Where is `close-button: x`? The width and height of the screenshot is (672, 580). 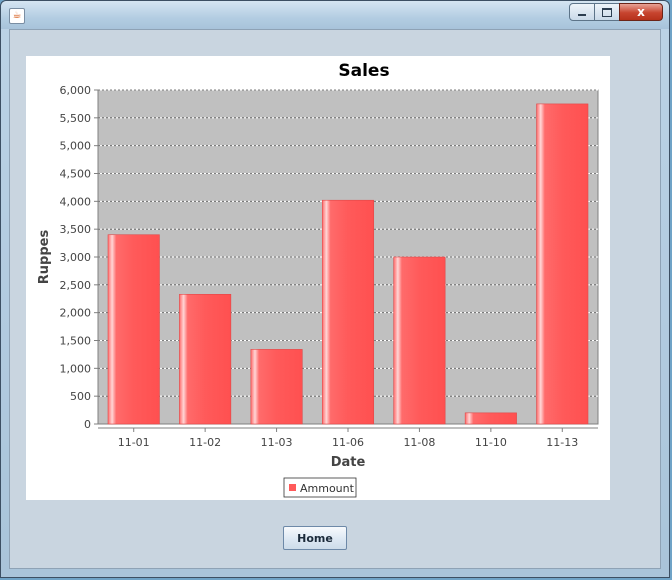 close-button: x is located at coordinates (641, 12).